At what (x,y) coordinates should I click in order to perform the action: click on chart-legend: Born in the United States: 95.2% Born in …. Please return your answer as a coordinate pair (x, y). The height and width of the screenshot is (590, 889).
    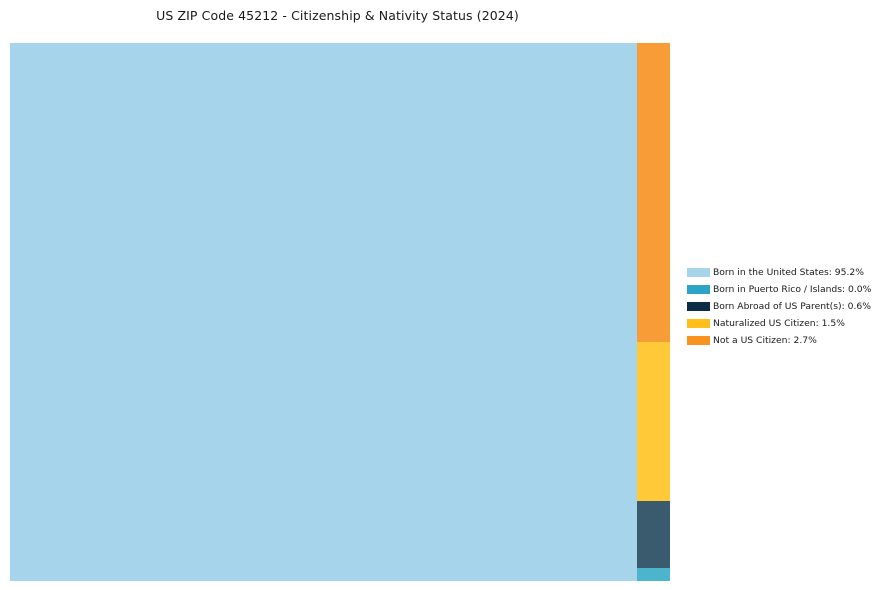
    Looking at the image, I should click on (785, 306).